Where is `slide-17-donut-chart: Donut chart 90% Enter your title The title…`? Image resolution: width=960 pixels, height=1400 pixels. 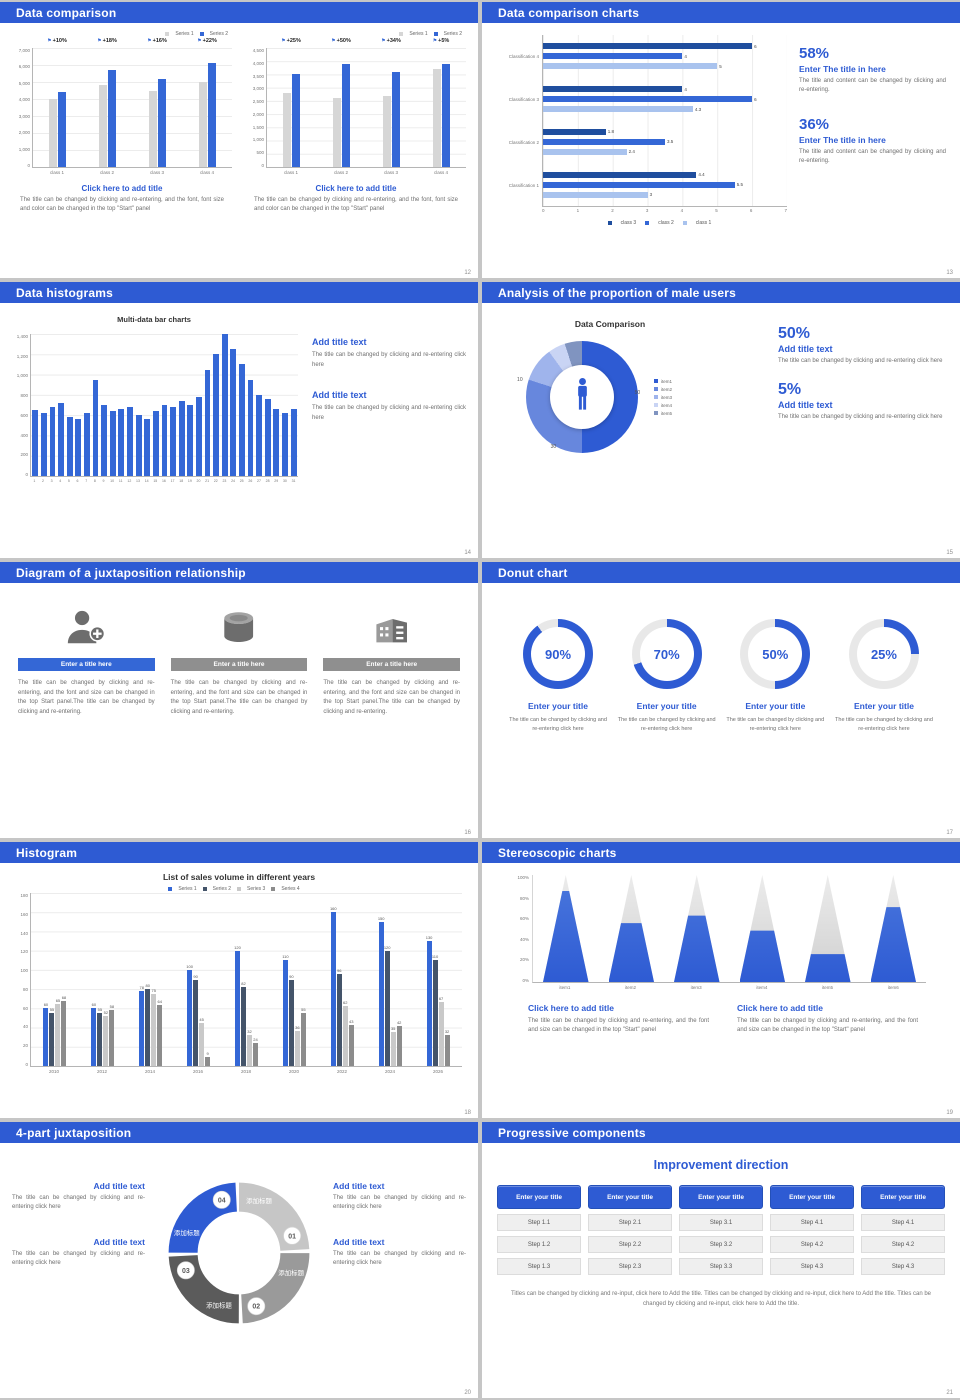 slide-17-donut-chart: Donut chart 90% Enter your title The title… is located at coordinates (721, 700).